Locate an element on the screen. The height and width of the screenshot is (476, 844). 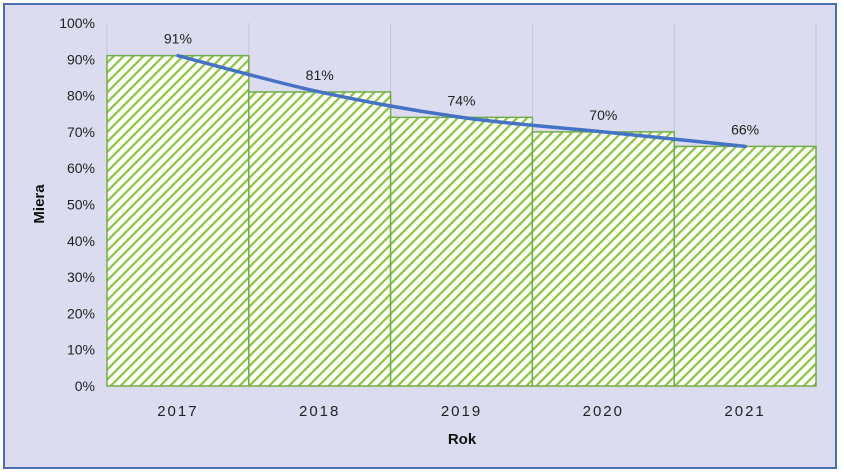
bar-2018 is located at coordinates (320, 239).